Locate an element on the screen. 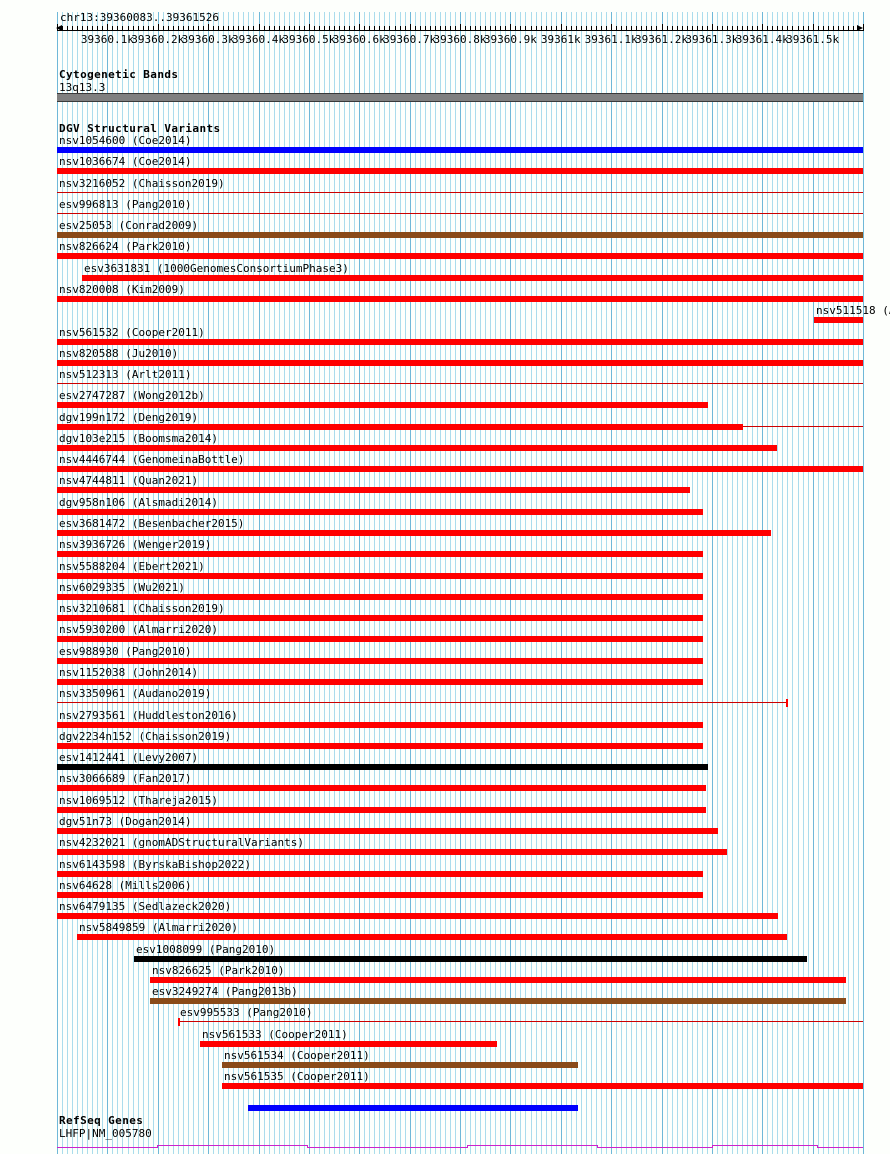  variant-row: nsv826624 (Park2010) is located at coordinates (445, 250).